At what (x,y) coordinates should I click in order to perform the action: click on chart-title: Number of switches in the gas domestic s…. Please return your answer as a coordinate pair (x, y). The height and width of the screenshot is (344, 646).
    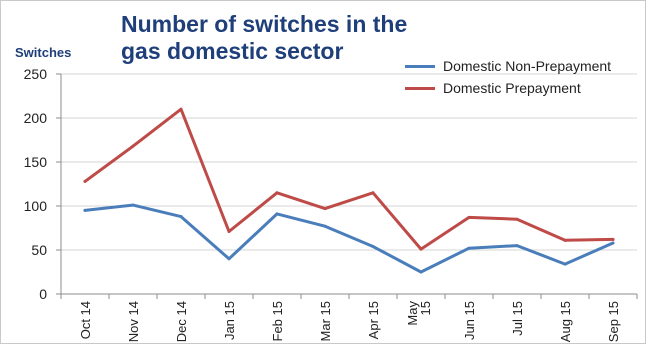
    Looking at the image, I should click on (264, 37).